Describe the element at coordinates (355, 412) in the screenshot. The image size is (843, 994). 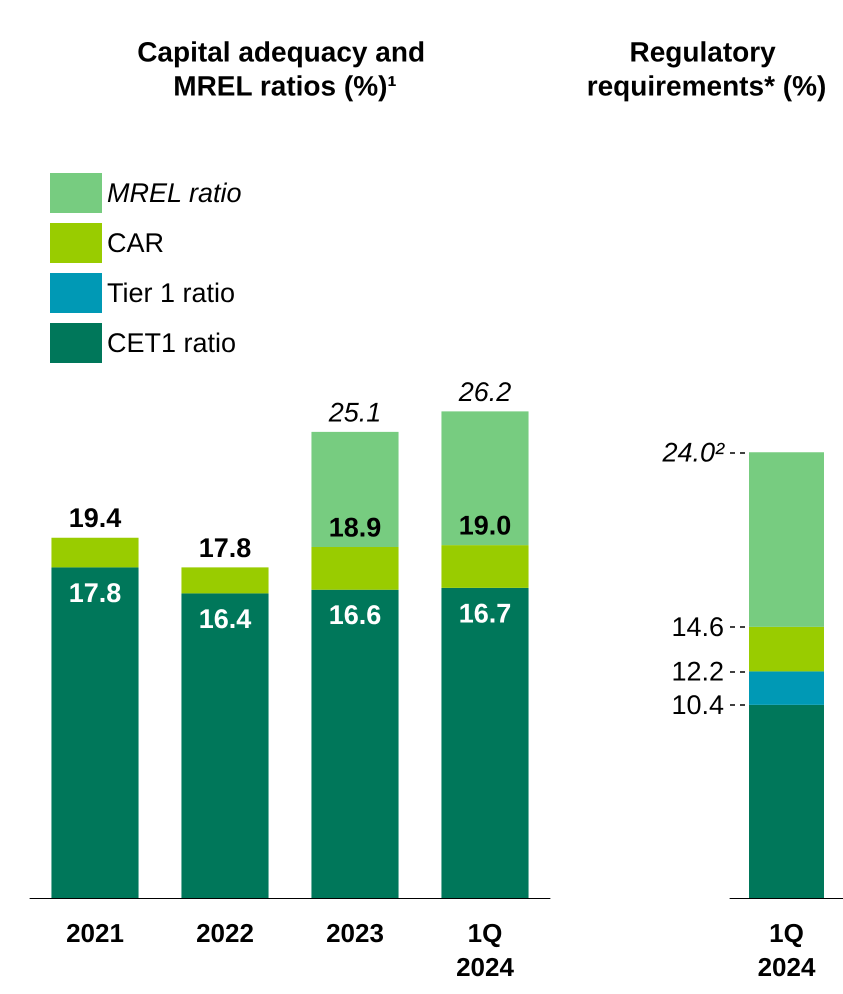
I see `annotation: 25.1` at that location.